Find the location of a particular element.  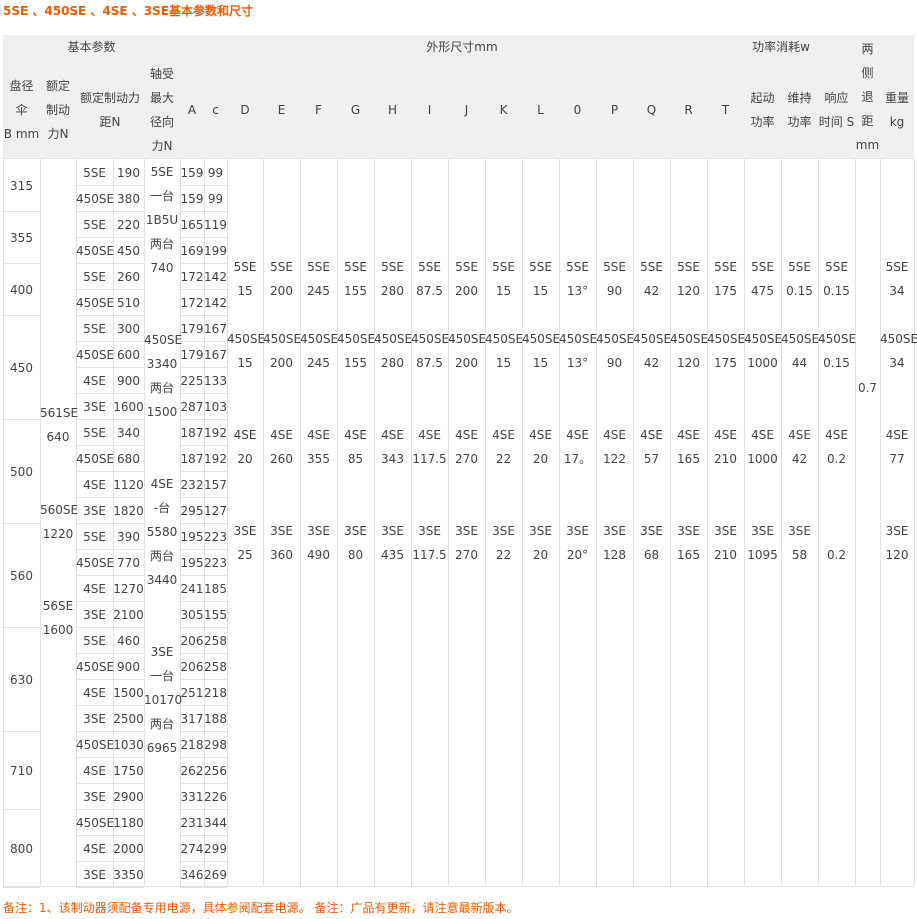

value: 475 is located at coordinates (762, 291).